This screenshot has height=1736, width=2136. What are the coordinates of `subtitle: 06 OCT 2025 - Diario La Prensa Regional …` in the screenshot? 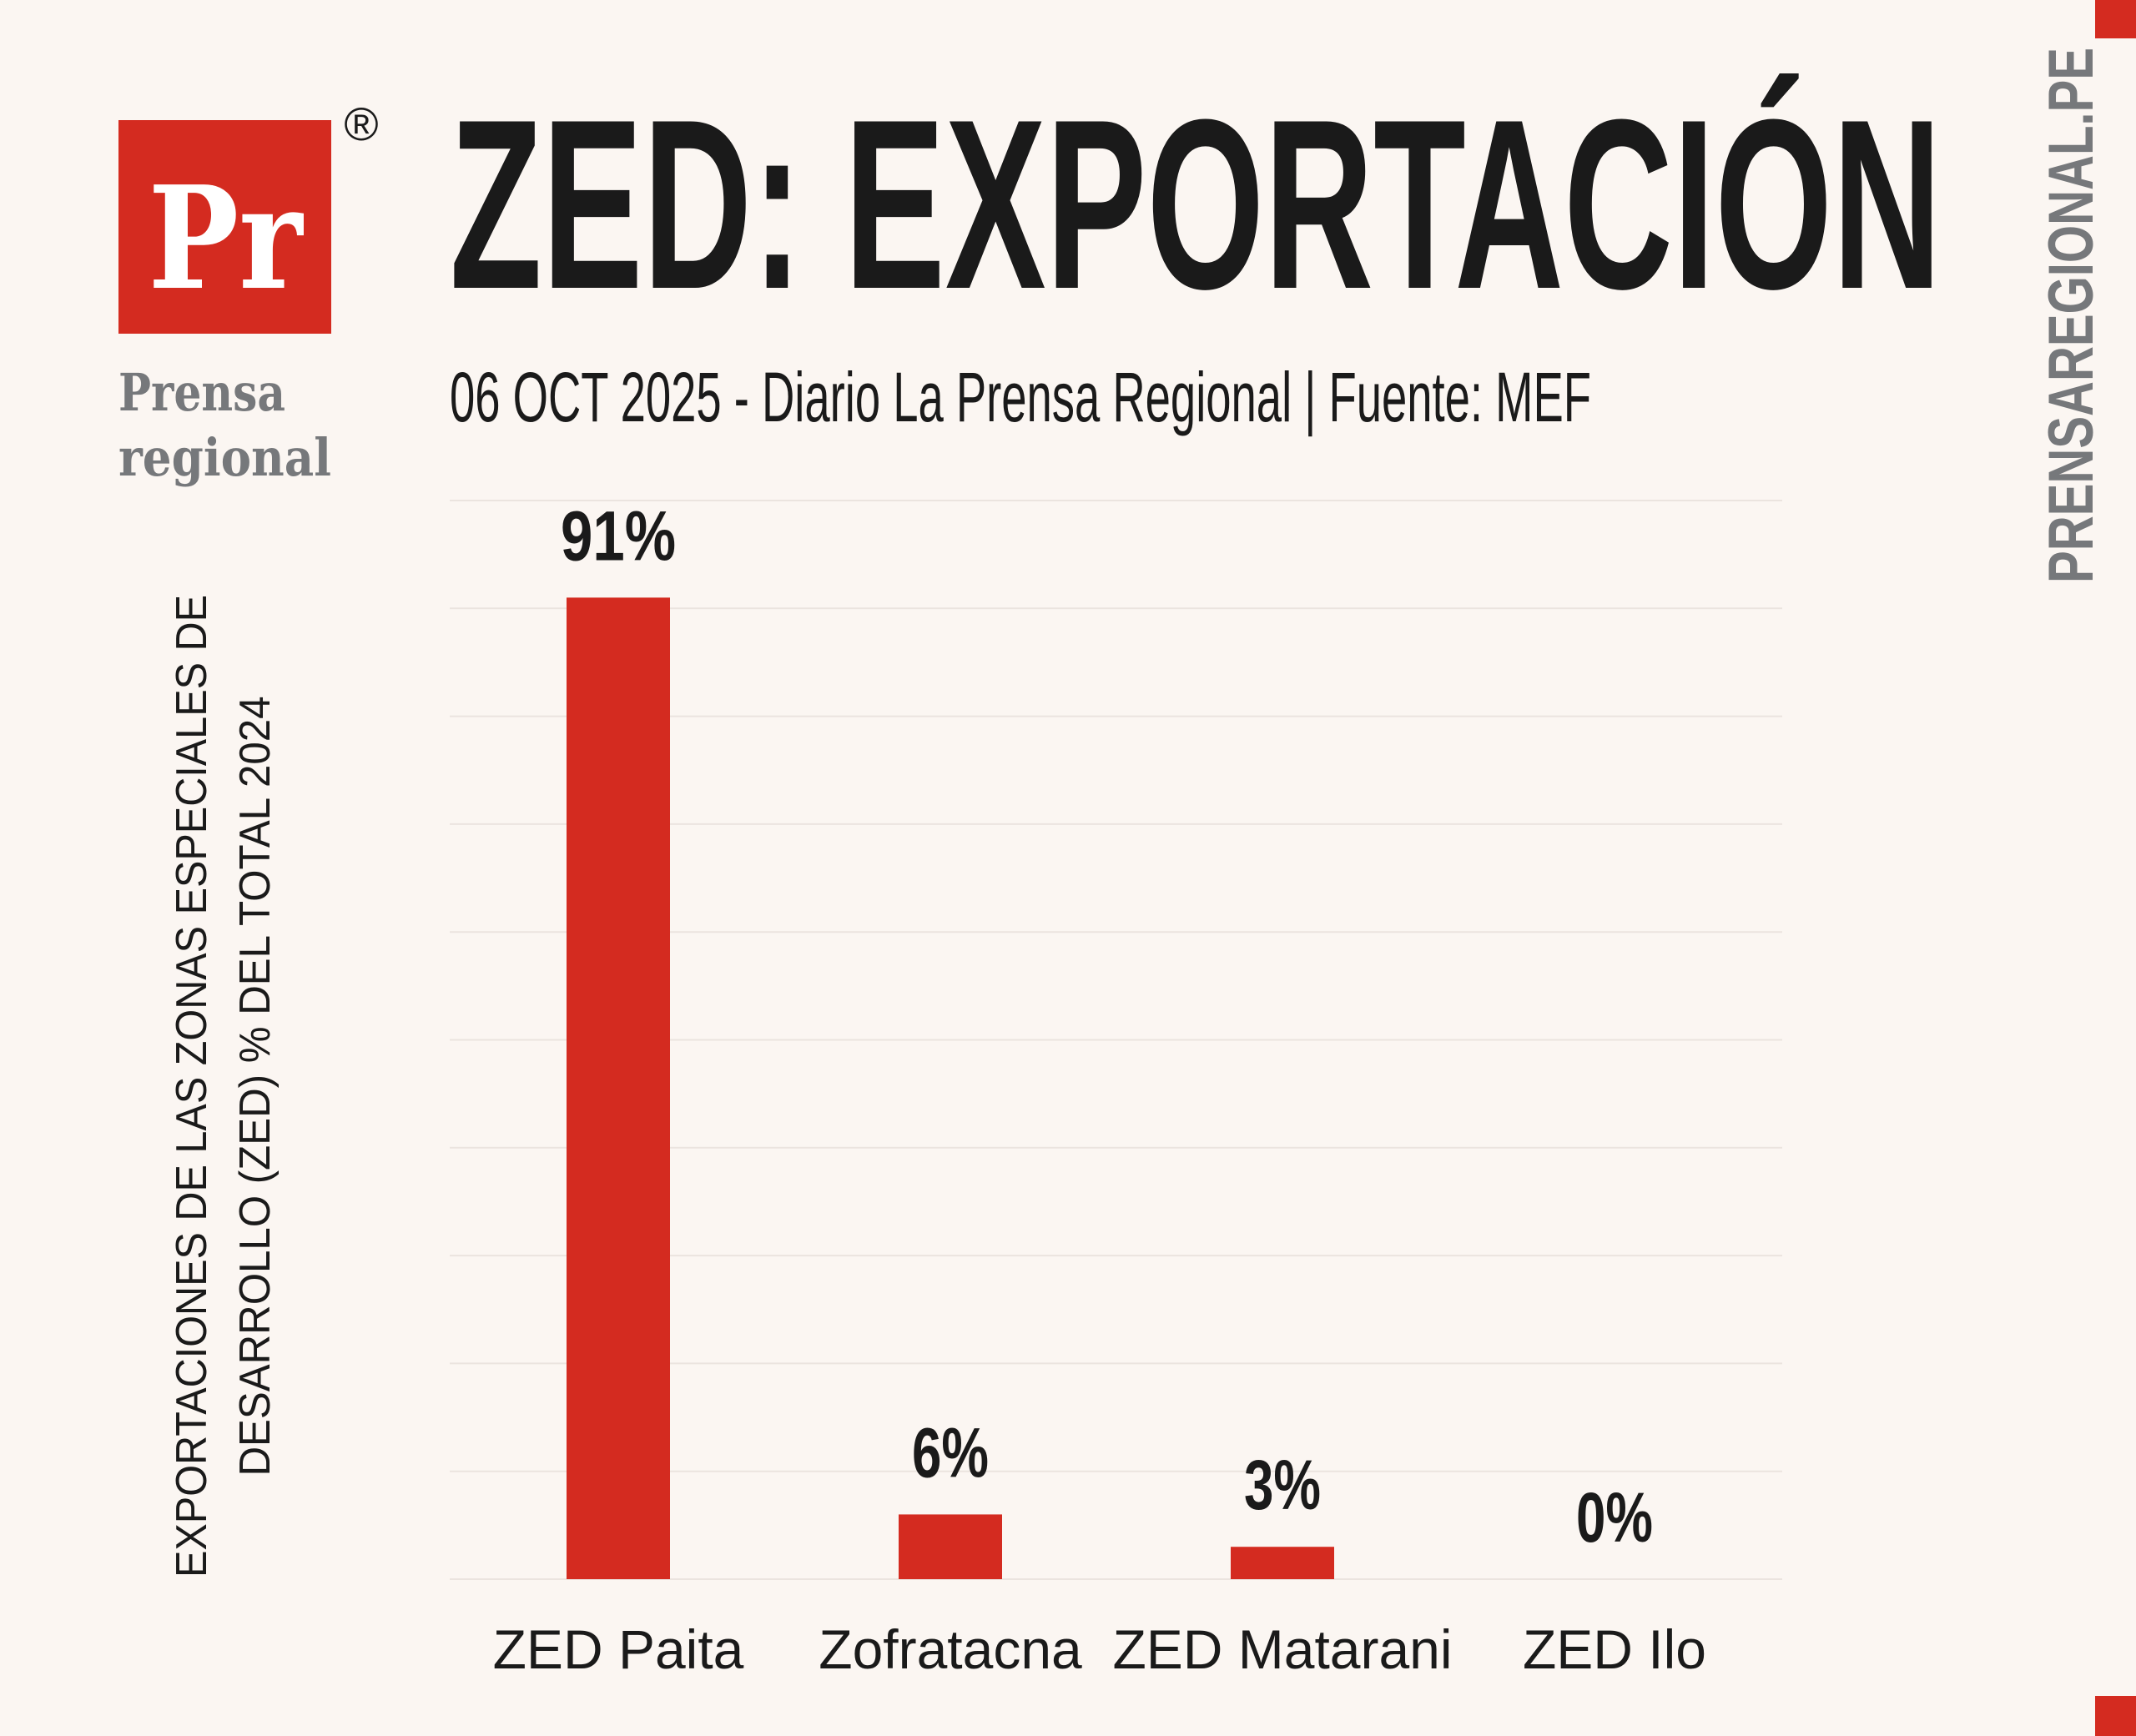 It's located at (1020, 397).